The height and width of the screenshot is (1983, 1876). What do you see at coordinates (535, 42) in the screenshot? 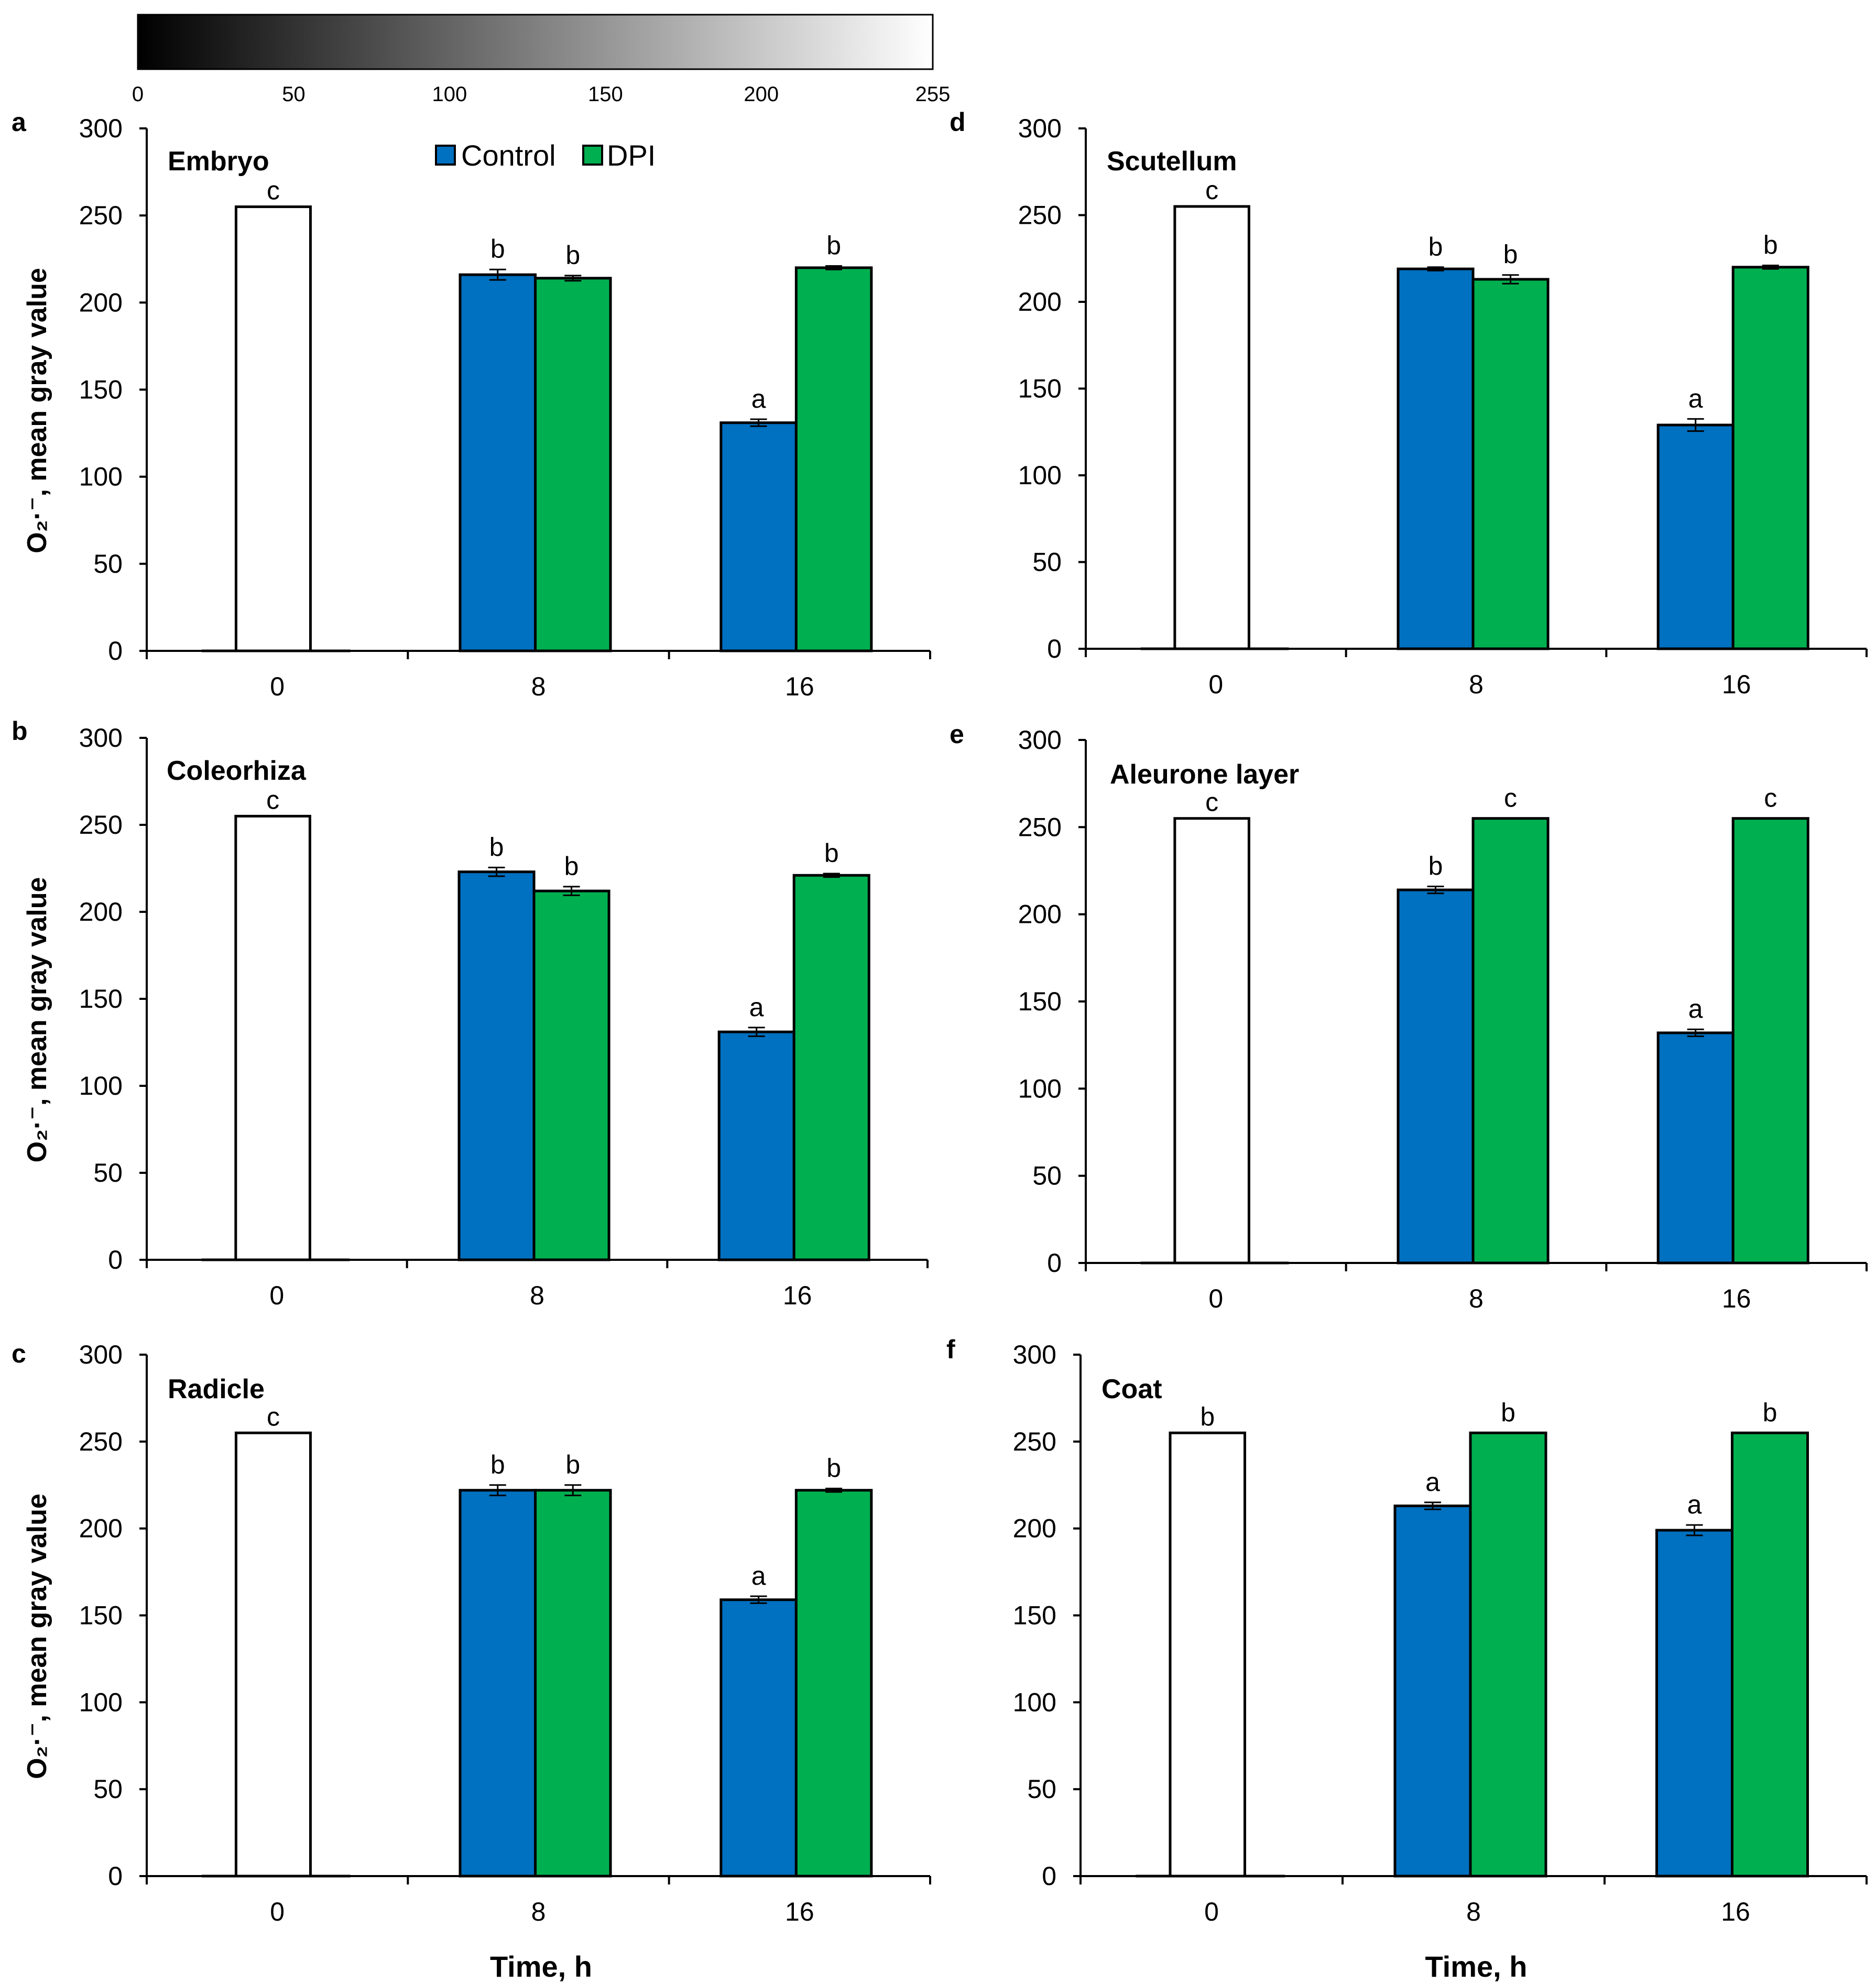
I see `colorbar-gradient` at bounding box center [535, 42].